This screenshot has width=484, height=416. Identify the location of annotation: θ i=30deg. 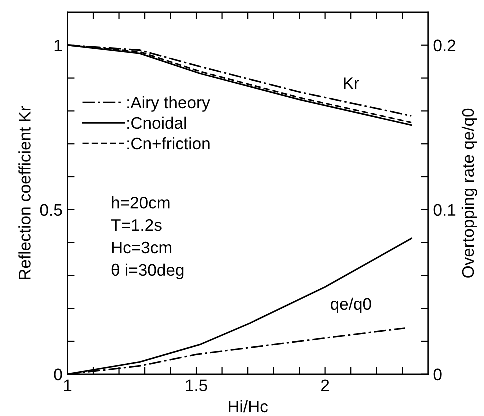
(148, 272).